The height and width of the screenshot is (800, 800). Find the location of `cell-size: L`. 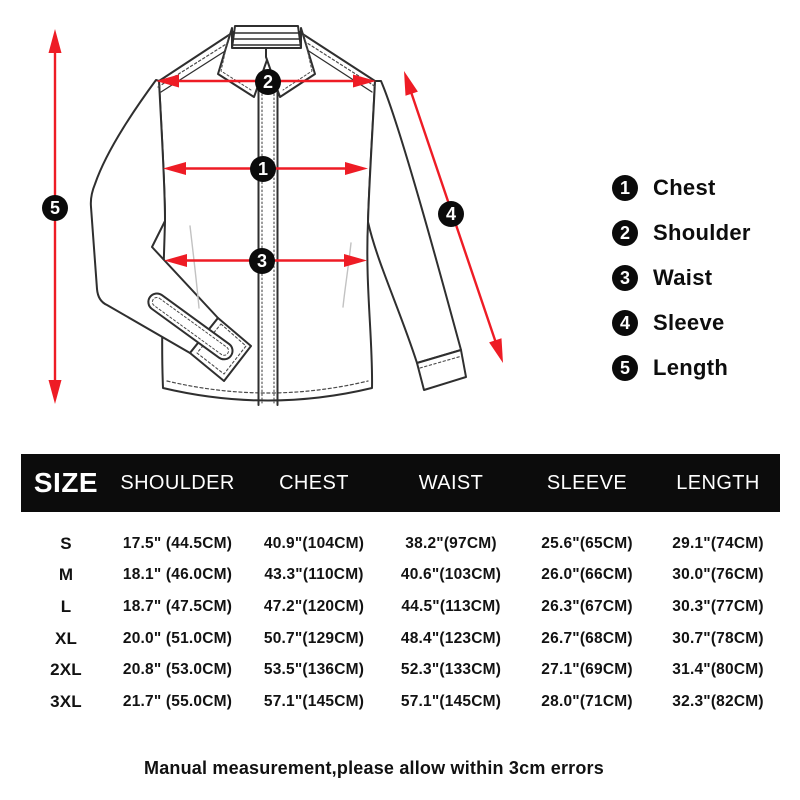

cell-size: L is located at coordinates (66, 606).